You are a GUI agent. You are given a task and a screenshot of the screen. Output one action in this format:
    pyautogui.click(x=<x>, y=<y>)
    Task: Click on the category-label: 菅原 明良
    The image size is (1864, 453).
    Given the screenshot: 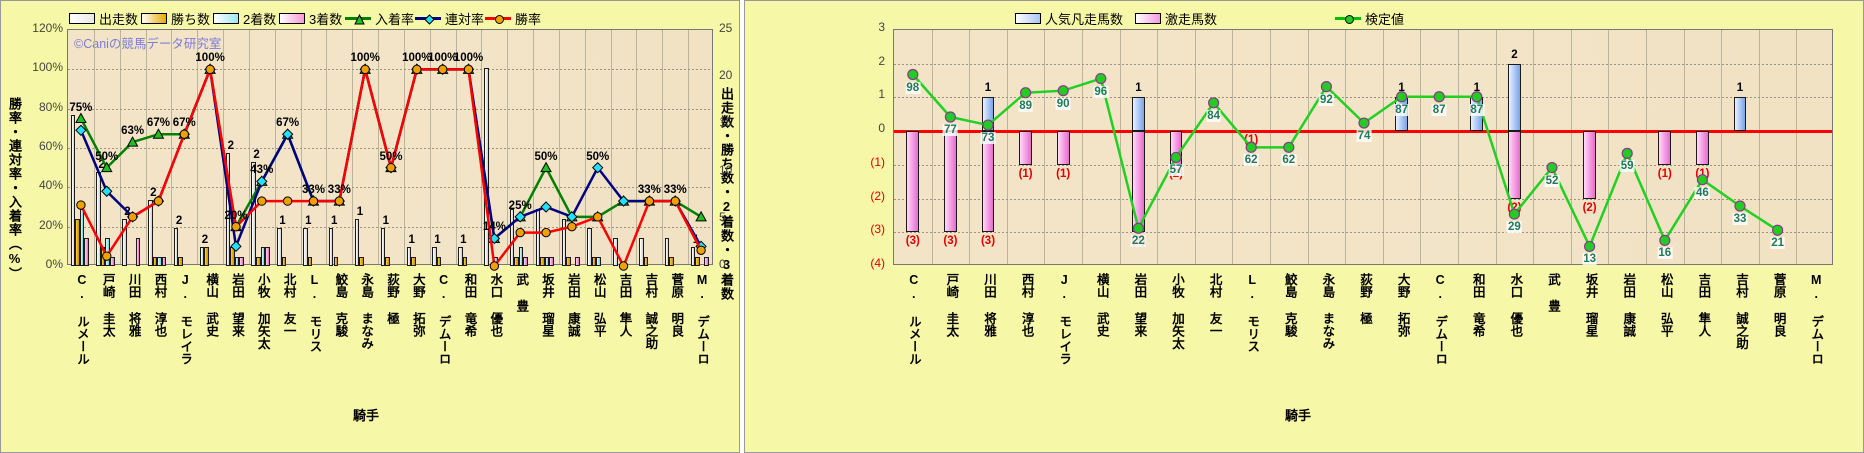 What is the action you would take?
    pyautogui.click(x=1778, y=305)
    